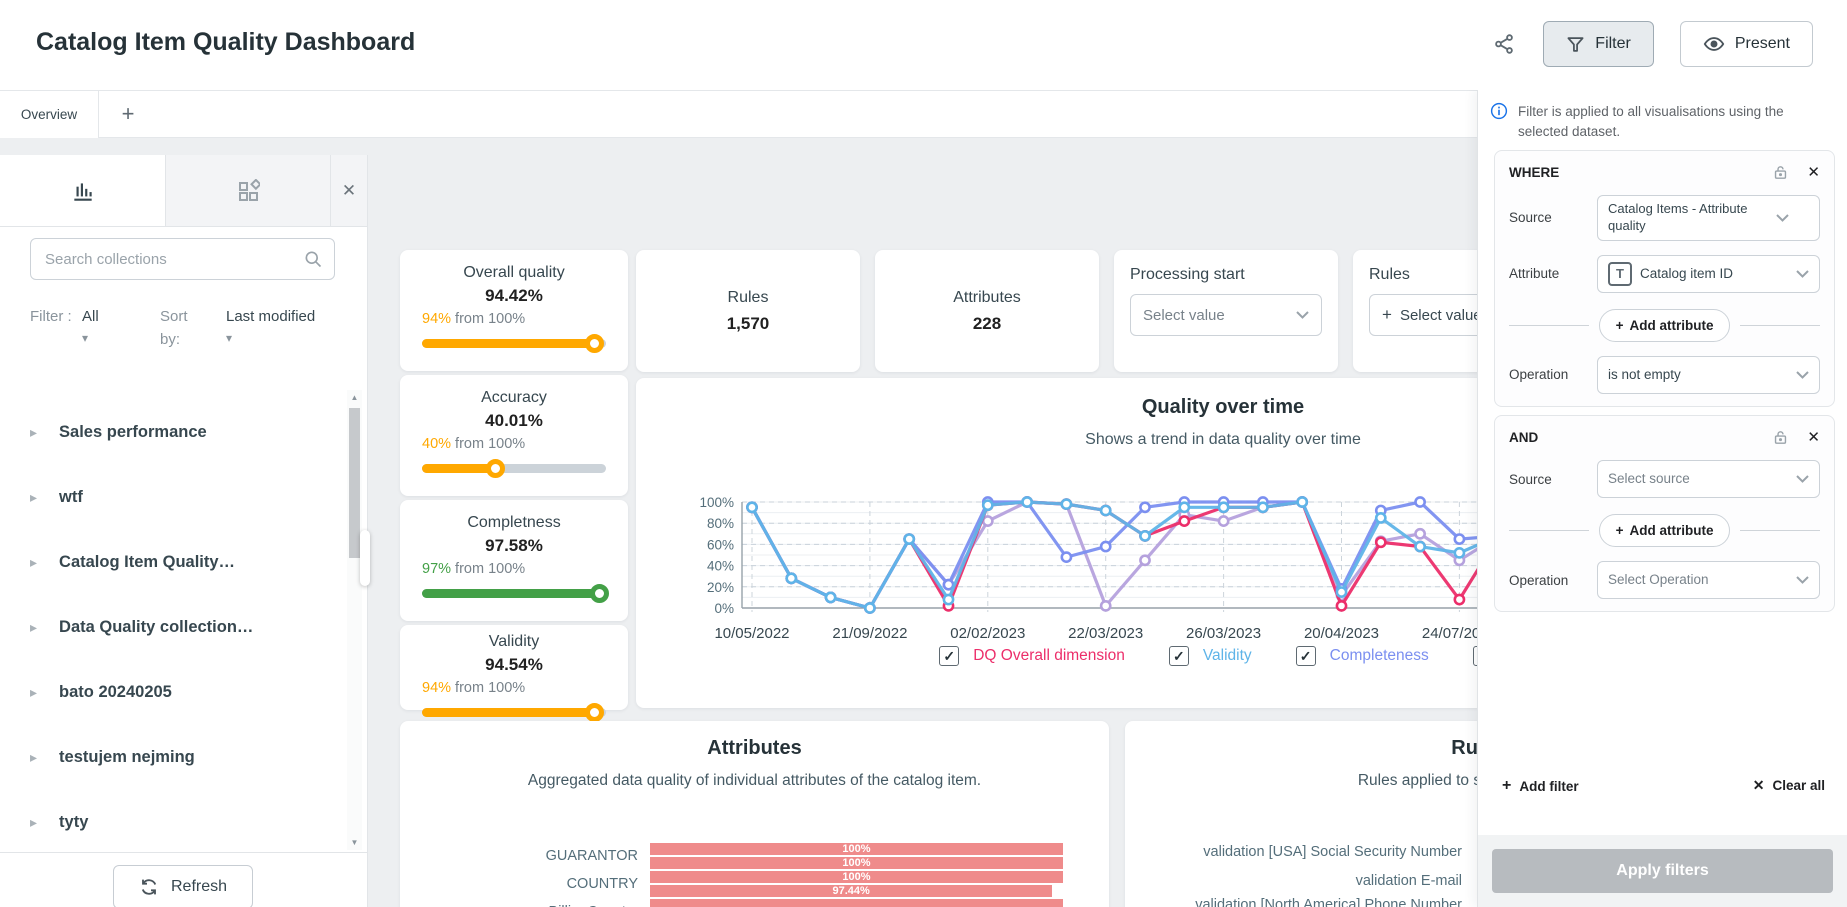  What do you see at coordinates (183, 886) in the screenshot?
I see `refresh-button: Refresh` at bounding box center [183, 886].